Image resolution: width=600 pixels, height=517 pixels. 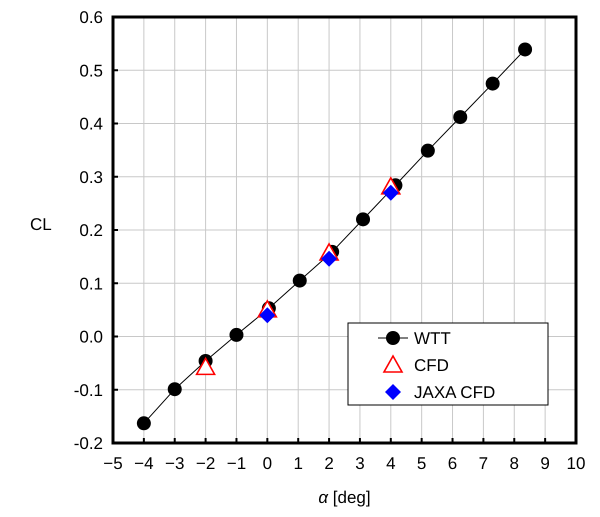 I want to click on x-tick-label: −1, so click(x=236, y=463).